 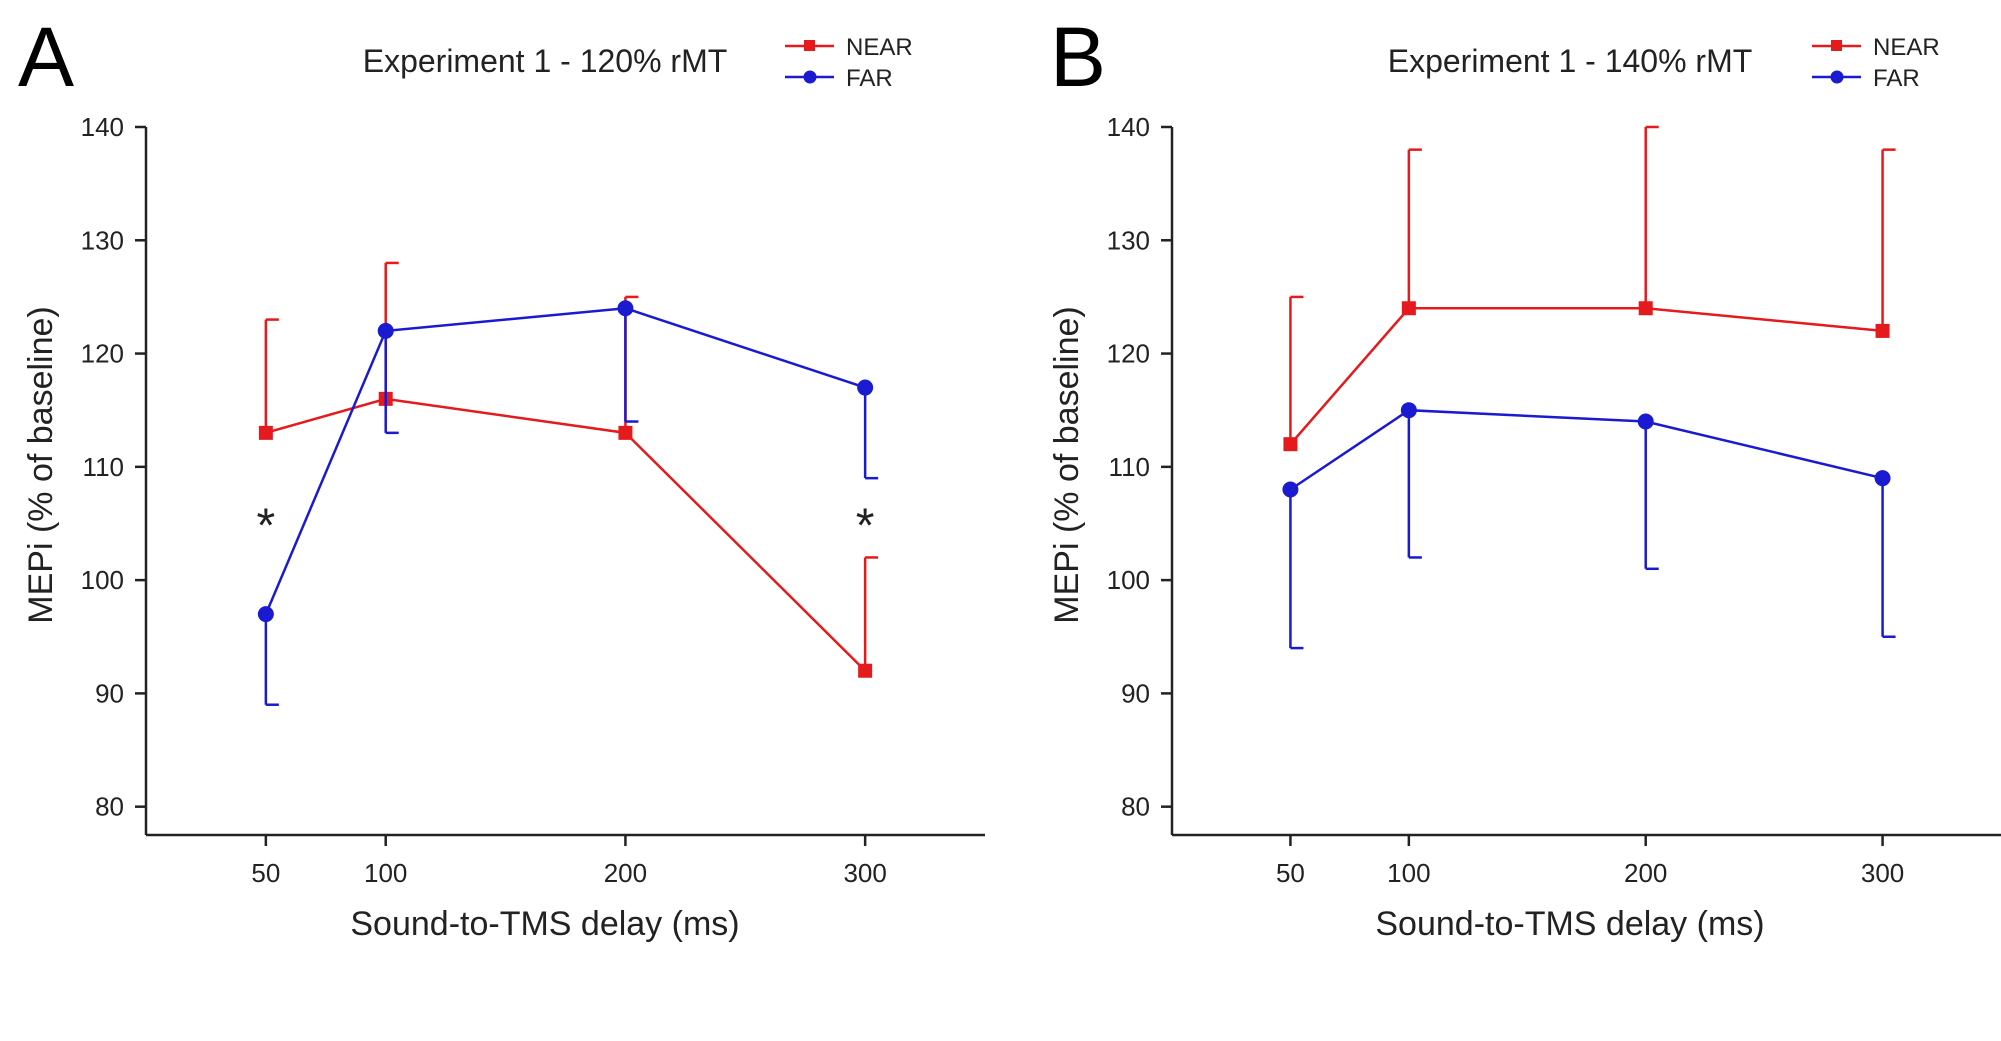 What do you see at coordinates (545, 61) in the screenshot?
I see `chart-title: Experiment 1 - 120% rMT` at bounding box center [545, 61].